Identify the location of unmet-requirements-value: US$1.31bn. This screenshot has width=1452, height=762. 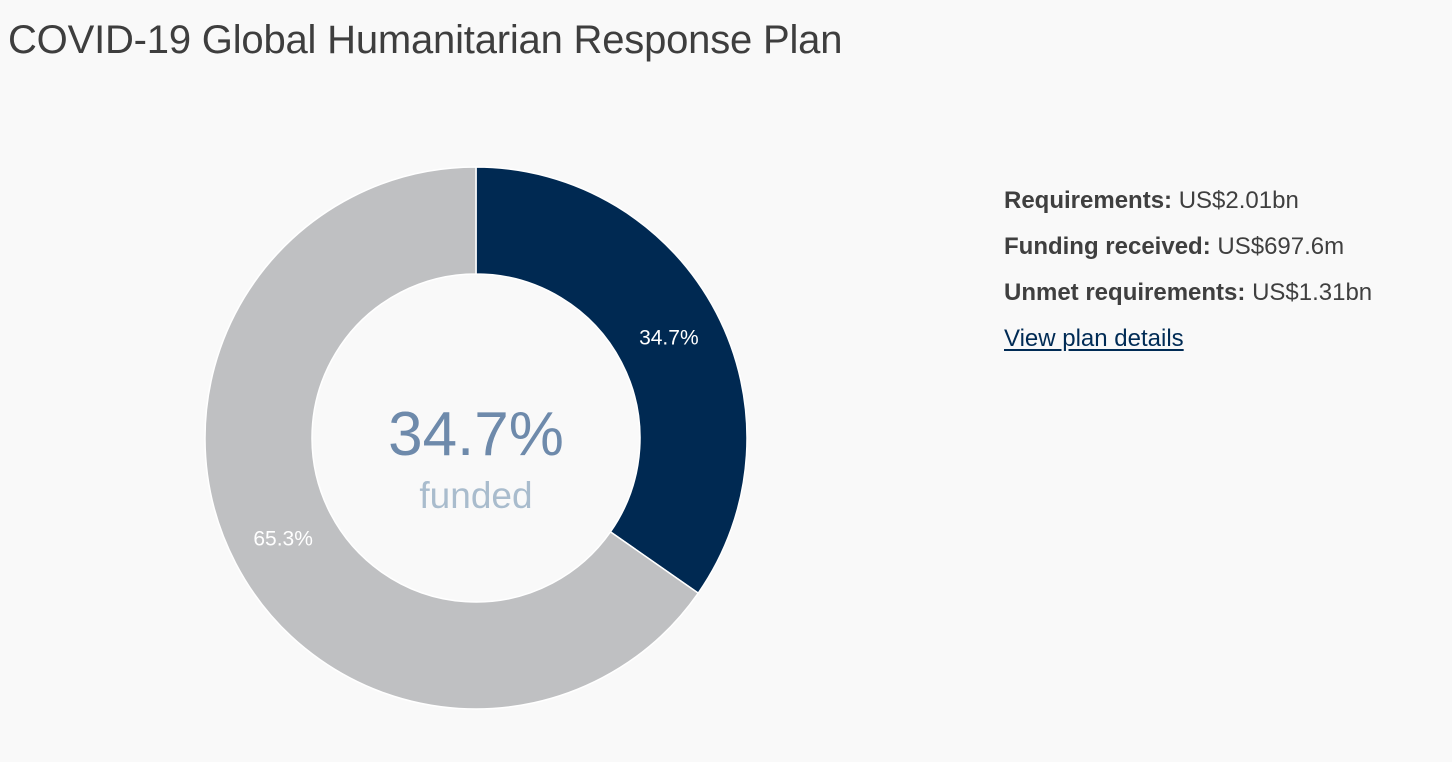
(1312, 292).